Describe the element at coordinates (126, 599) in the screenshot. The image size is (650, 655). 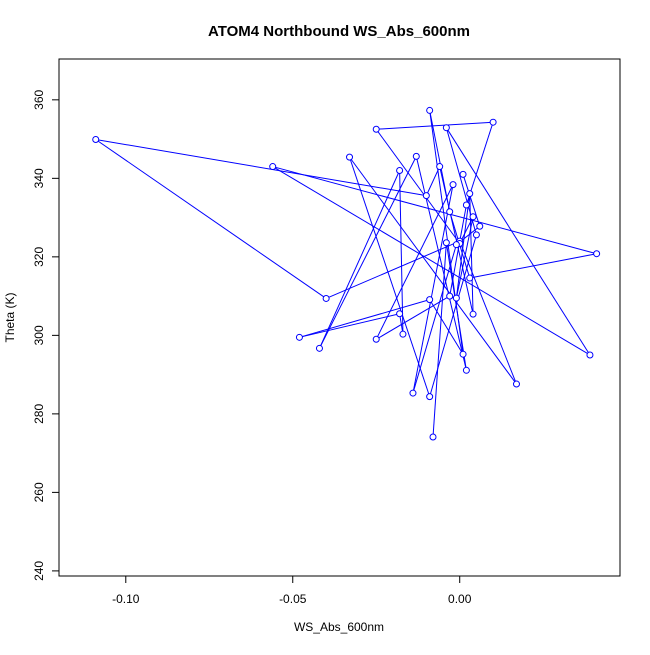
I see `x-tick-label: -0.10` at that location.